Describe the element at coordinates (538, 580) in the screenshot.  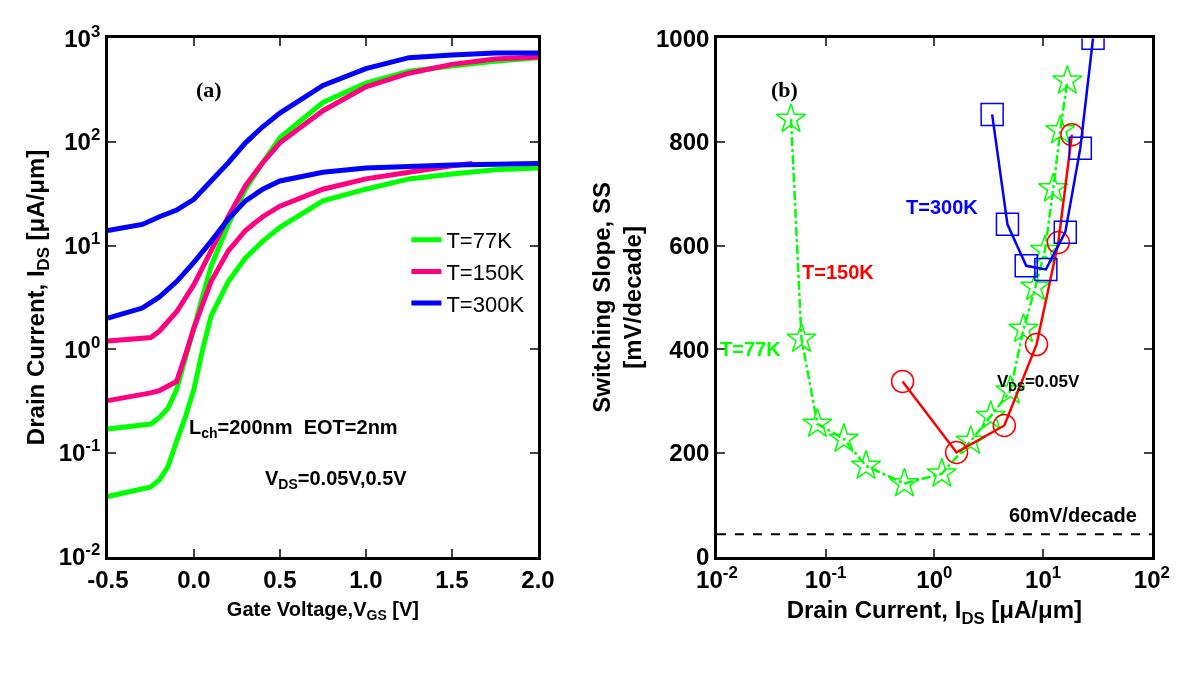
I see `x-tick-label: 2.0` at that location.